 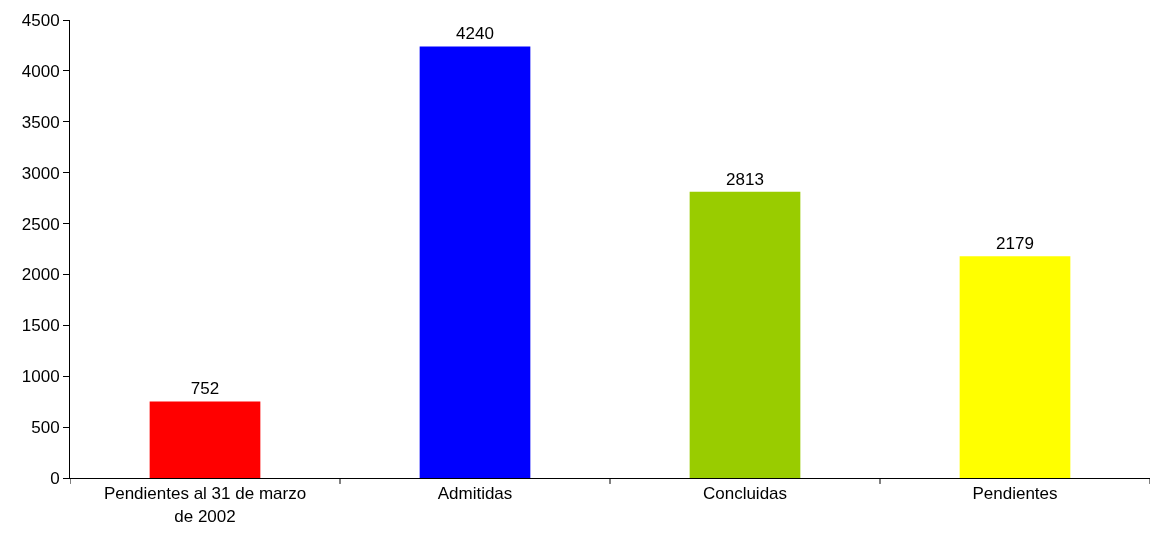 What do you see at coordinates (55, 478) in the screenshot?
I see `y-tick-label: 0` at bounding box center [55, 478].